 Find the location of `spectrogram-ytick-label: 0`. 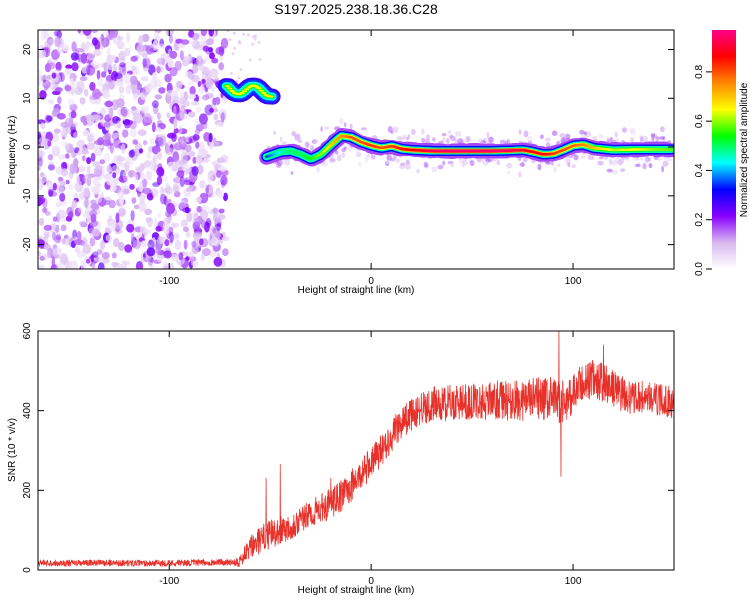

spectrogram-ytick-label: 0 is located at coordinates (27, 147).